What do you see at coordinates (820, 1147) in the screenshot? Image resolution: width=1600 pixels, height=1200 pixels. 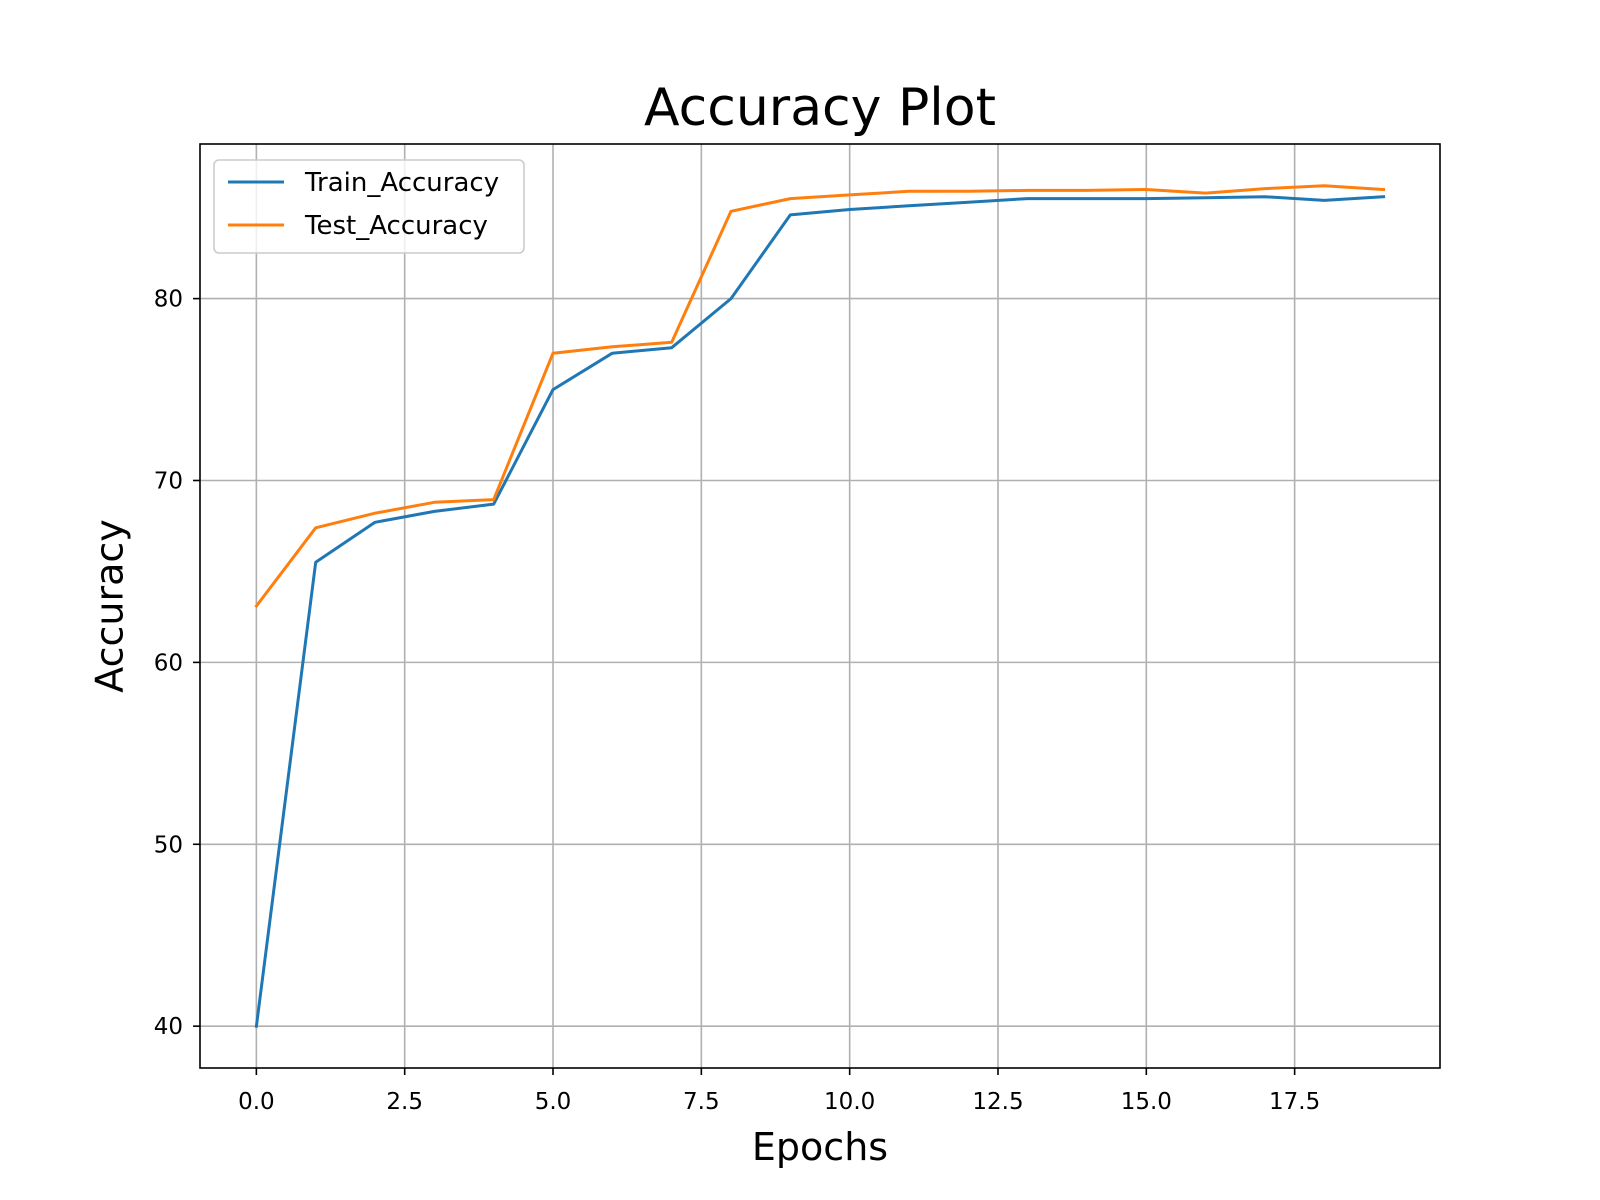 I see `x-axis-label: Epochs` at bounding box center [820, 1147].